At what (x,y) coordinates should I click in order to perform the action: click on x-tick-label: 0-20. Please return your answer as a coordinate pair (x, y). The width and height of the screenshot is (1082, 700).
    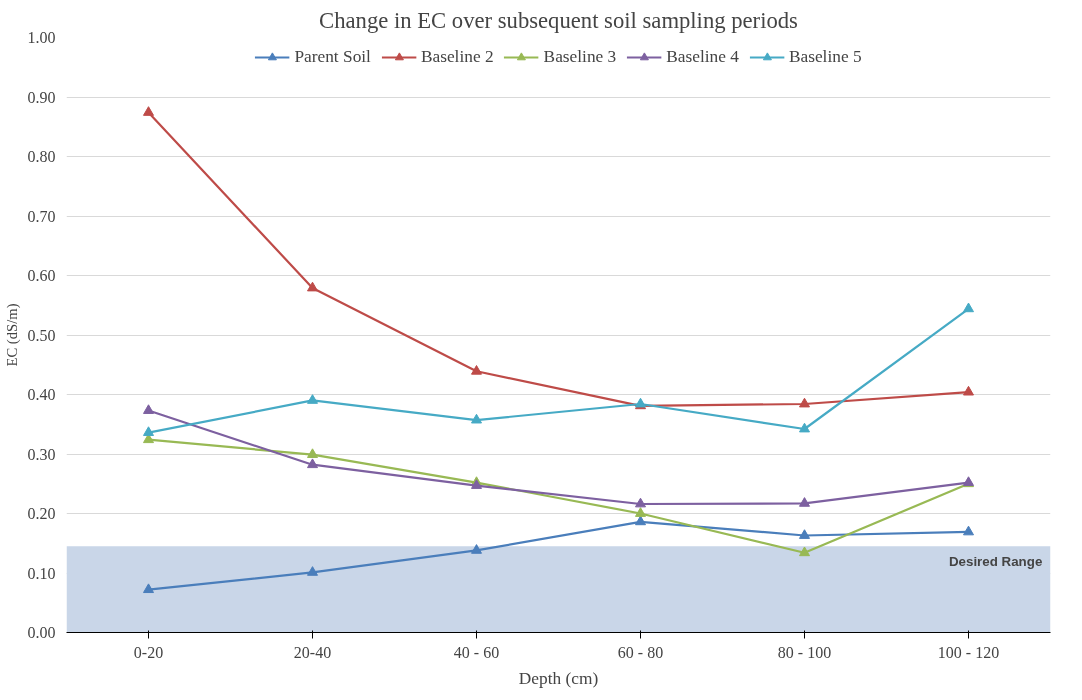
    Looking at the image, I should click on (148, 652).